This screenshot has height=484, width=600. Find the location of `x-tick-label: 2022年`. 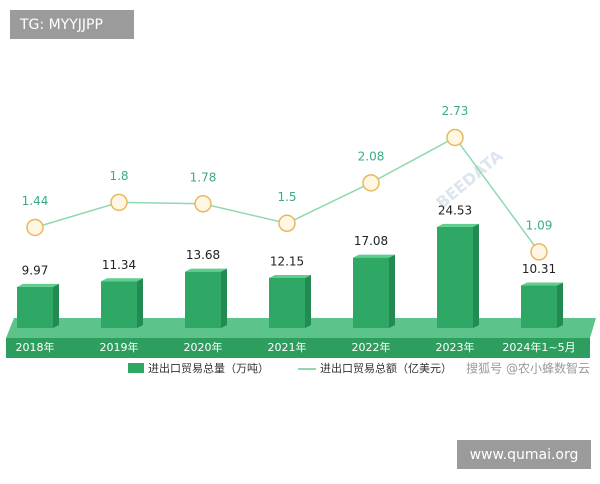

x-tick-label: 2022年 is located at coordinates (371, 347).